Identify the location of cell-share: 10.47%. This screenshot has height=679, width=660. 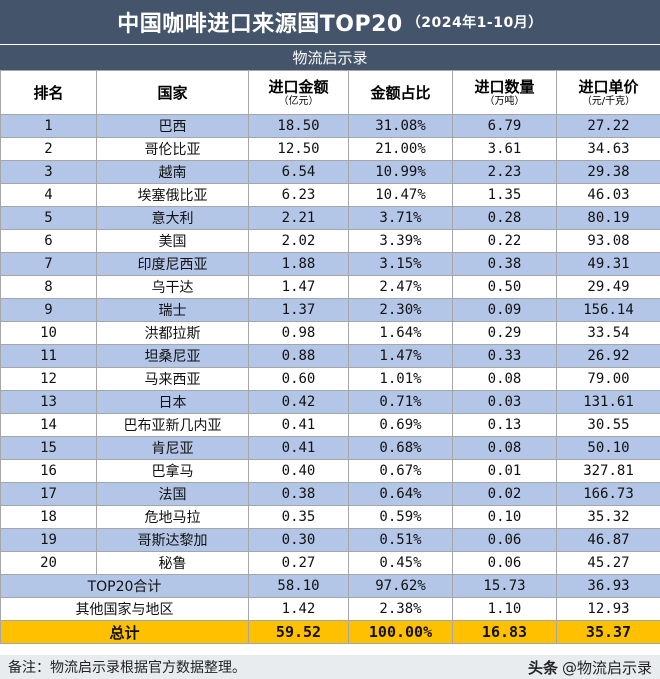
(400, 195).